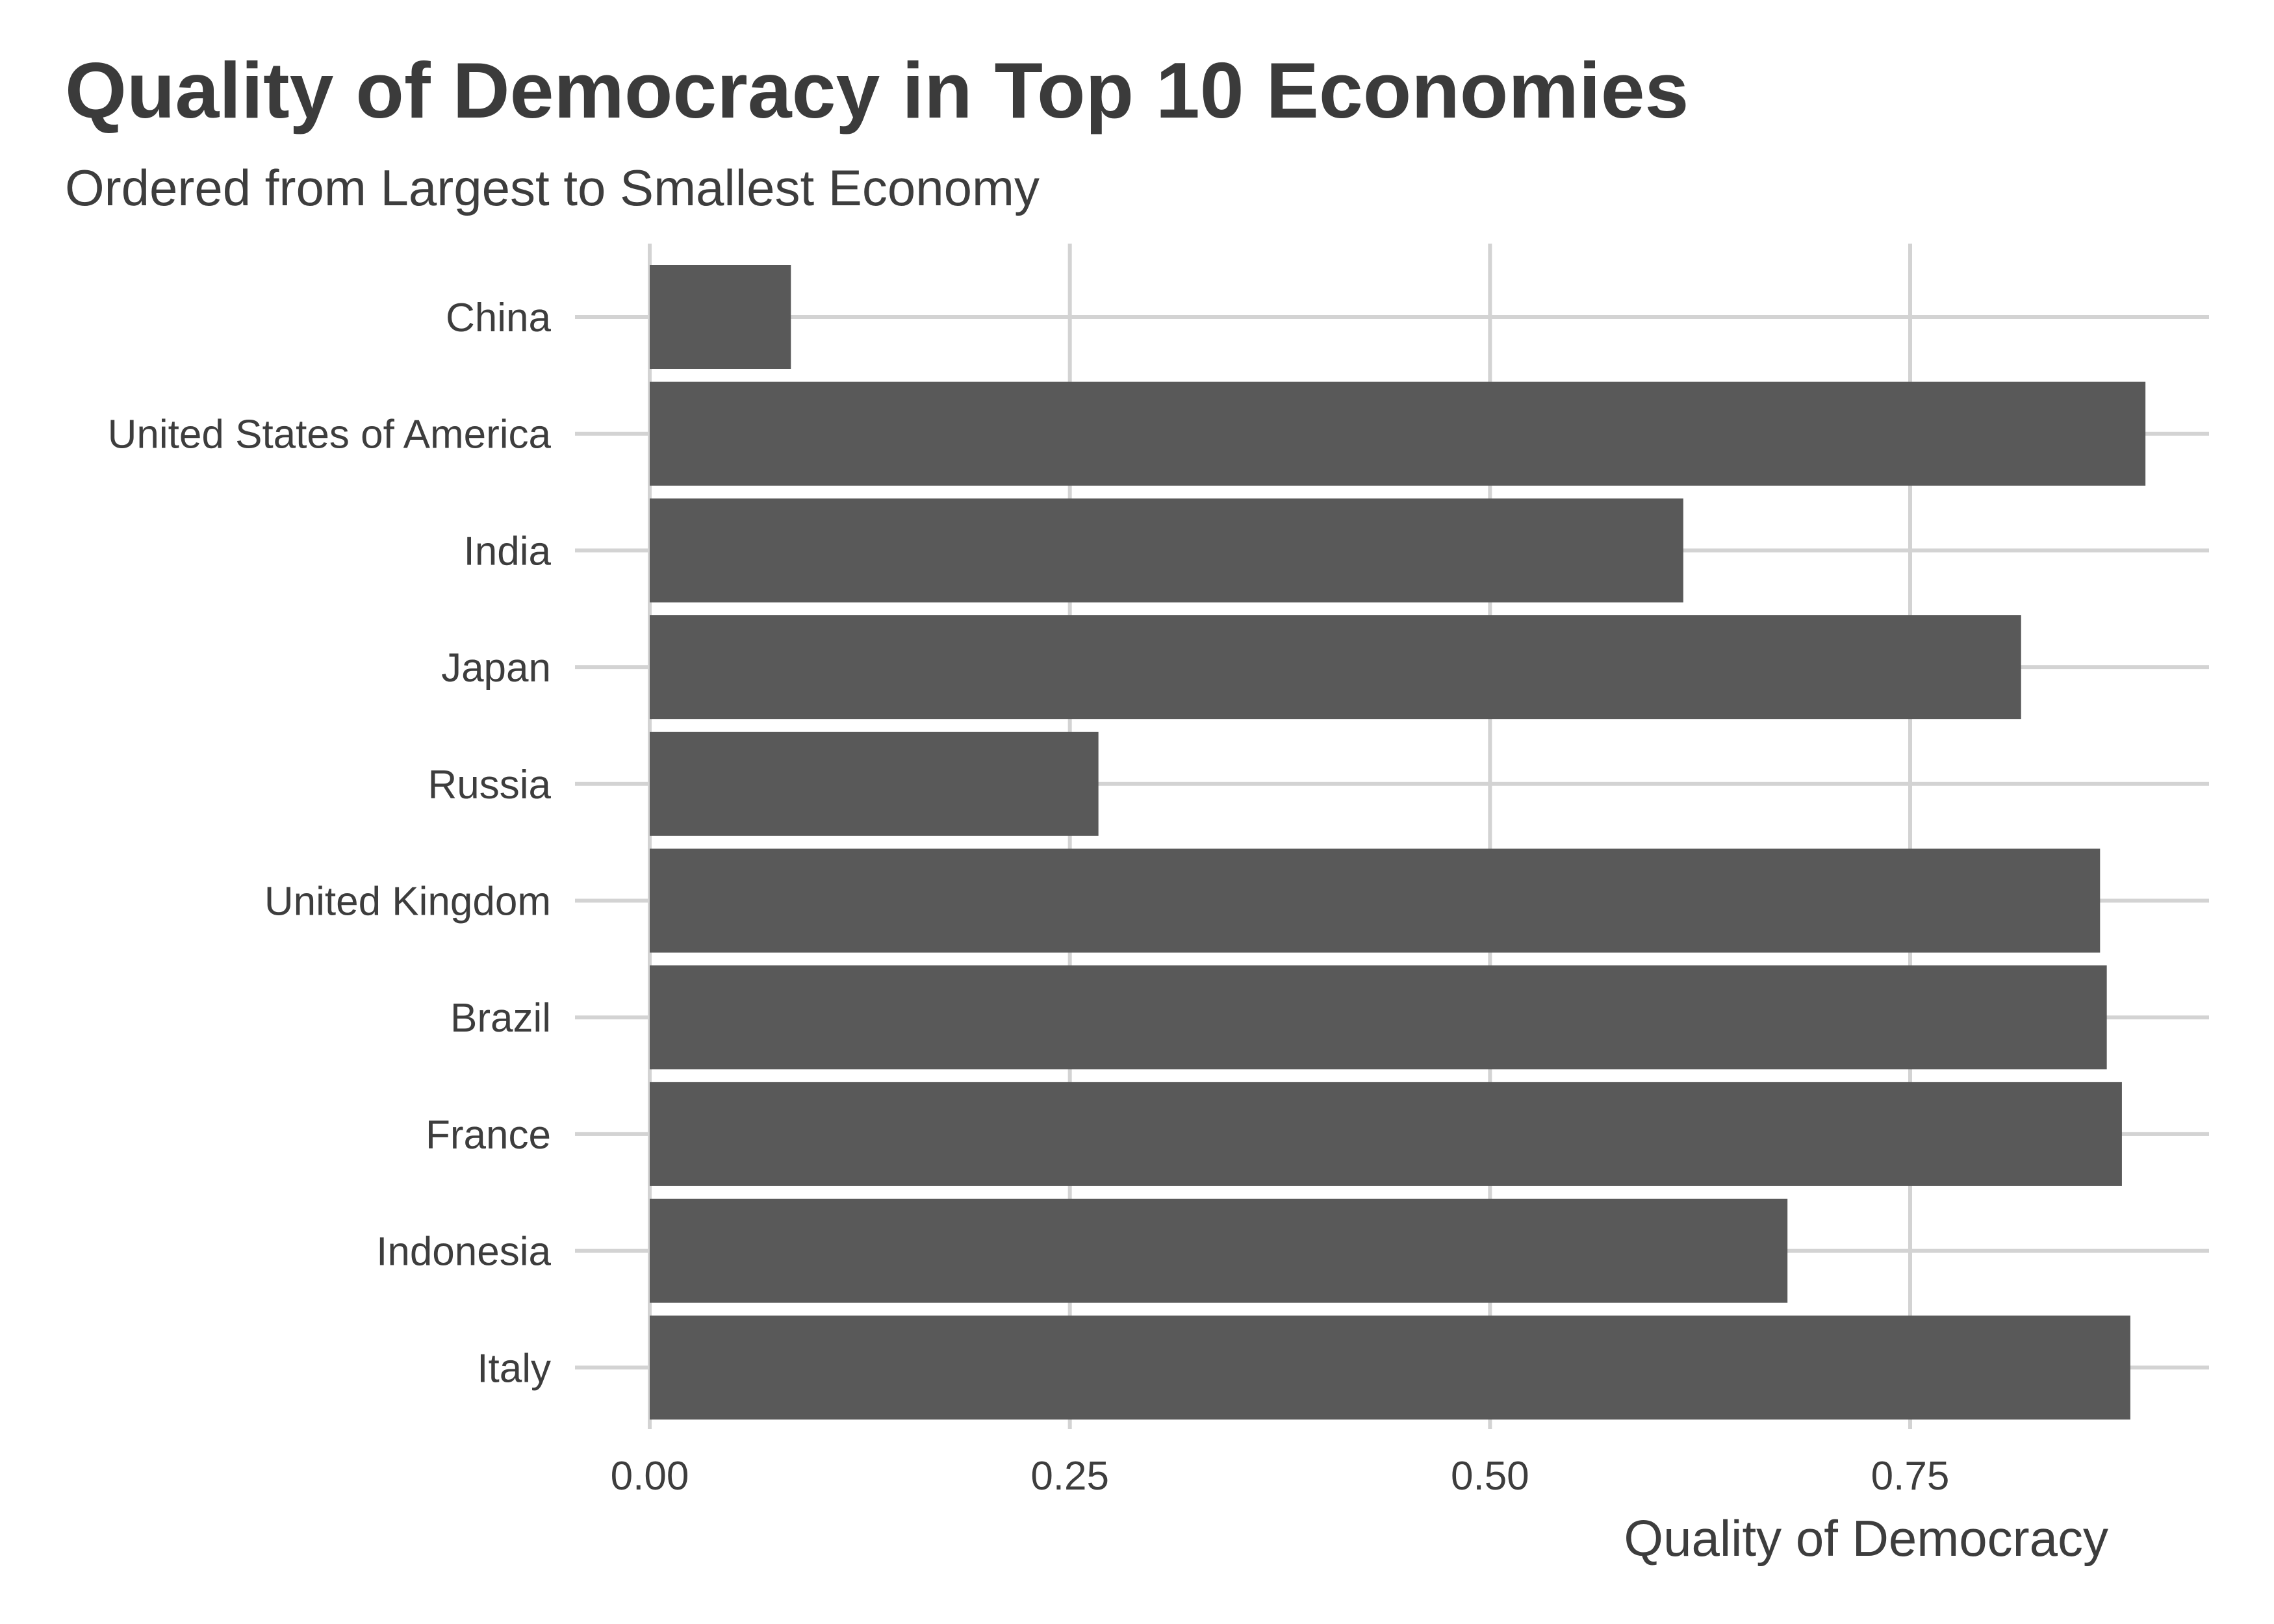  What do you see at coordinates (496, 668) in the screenshot?
I see `y-tick-label: Japan` at bounding box center [496, 668].